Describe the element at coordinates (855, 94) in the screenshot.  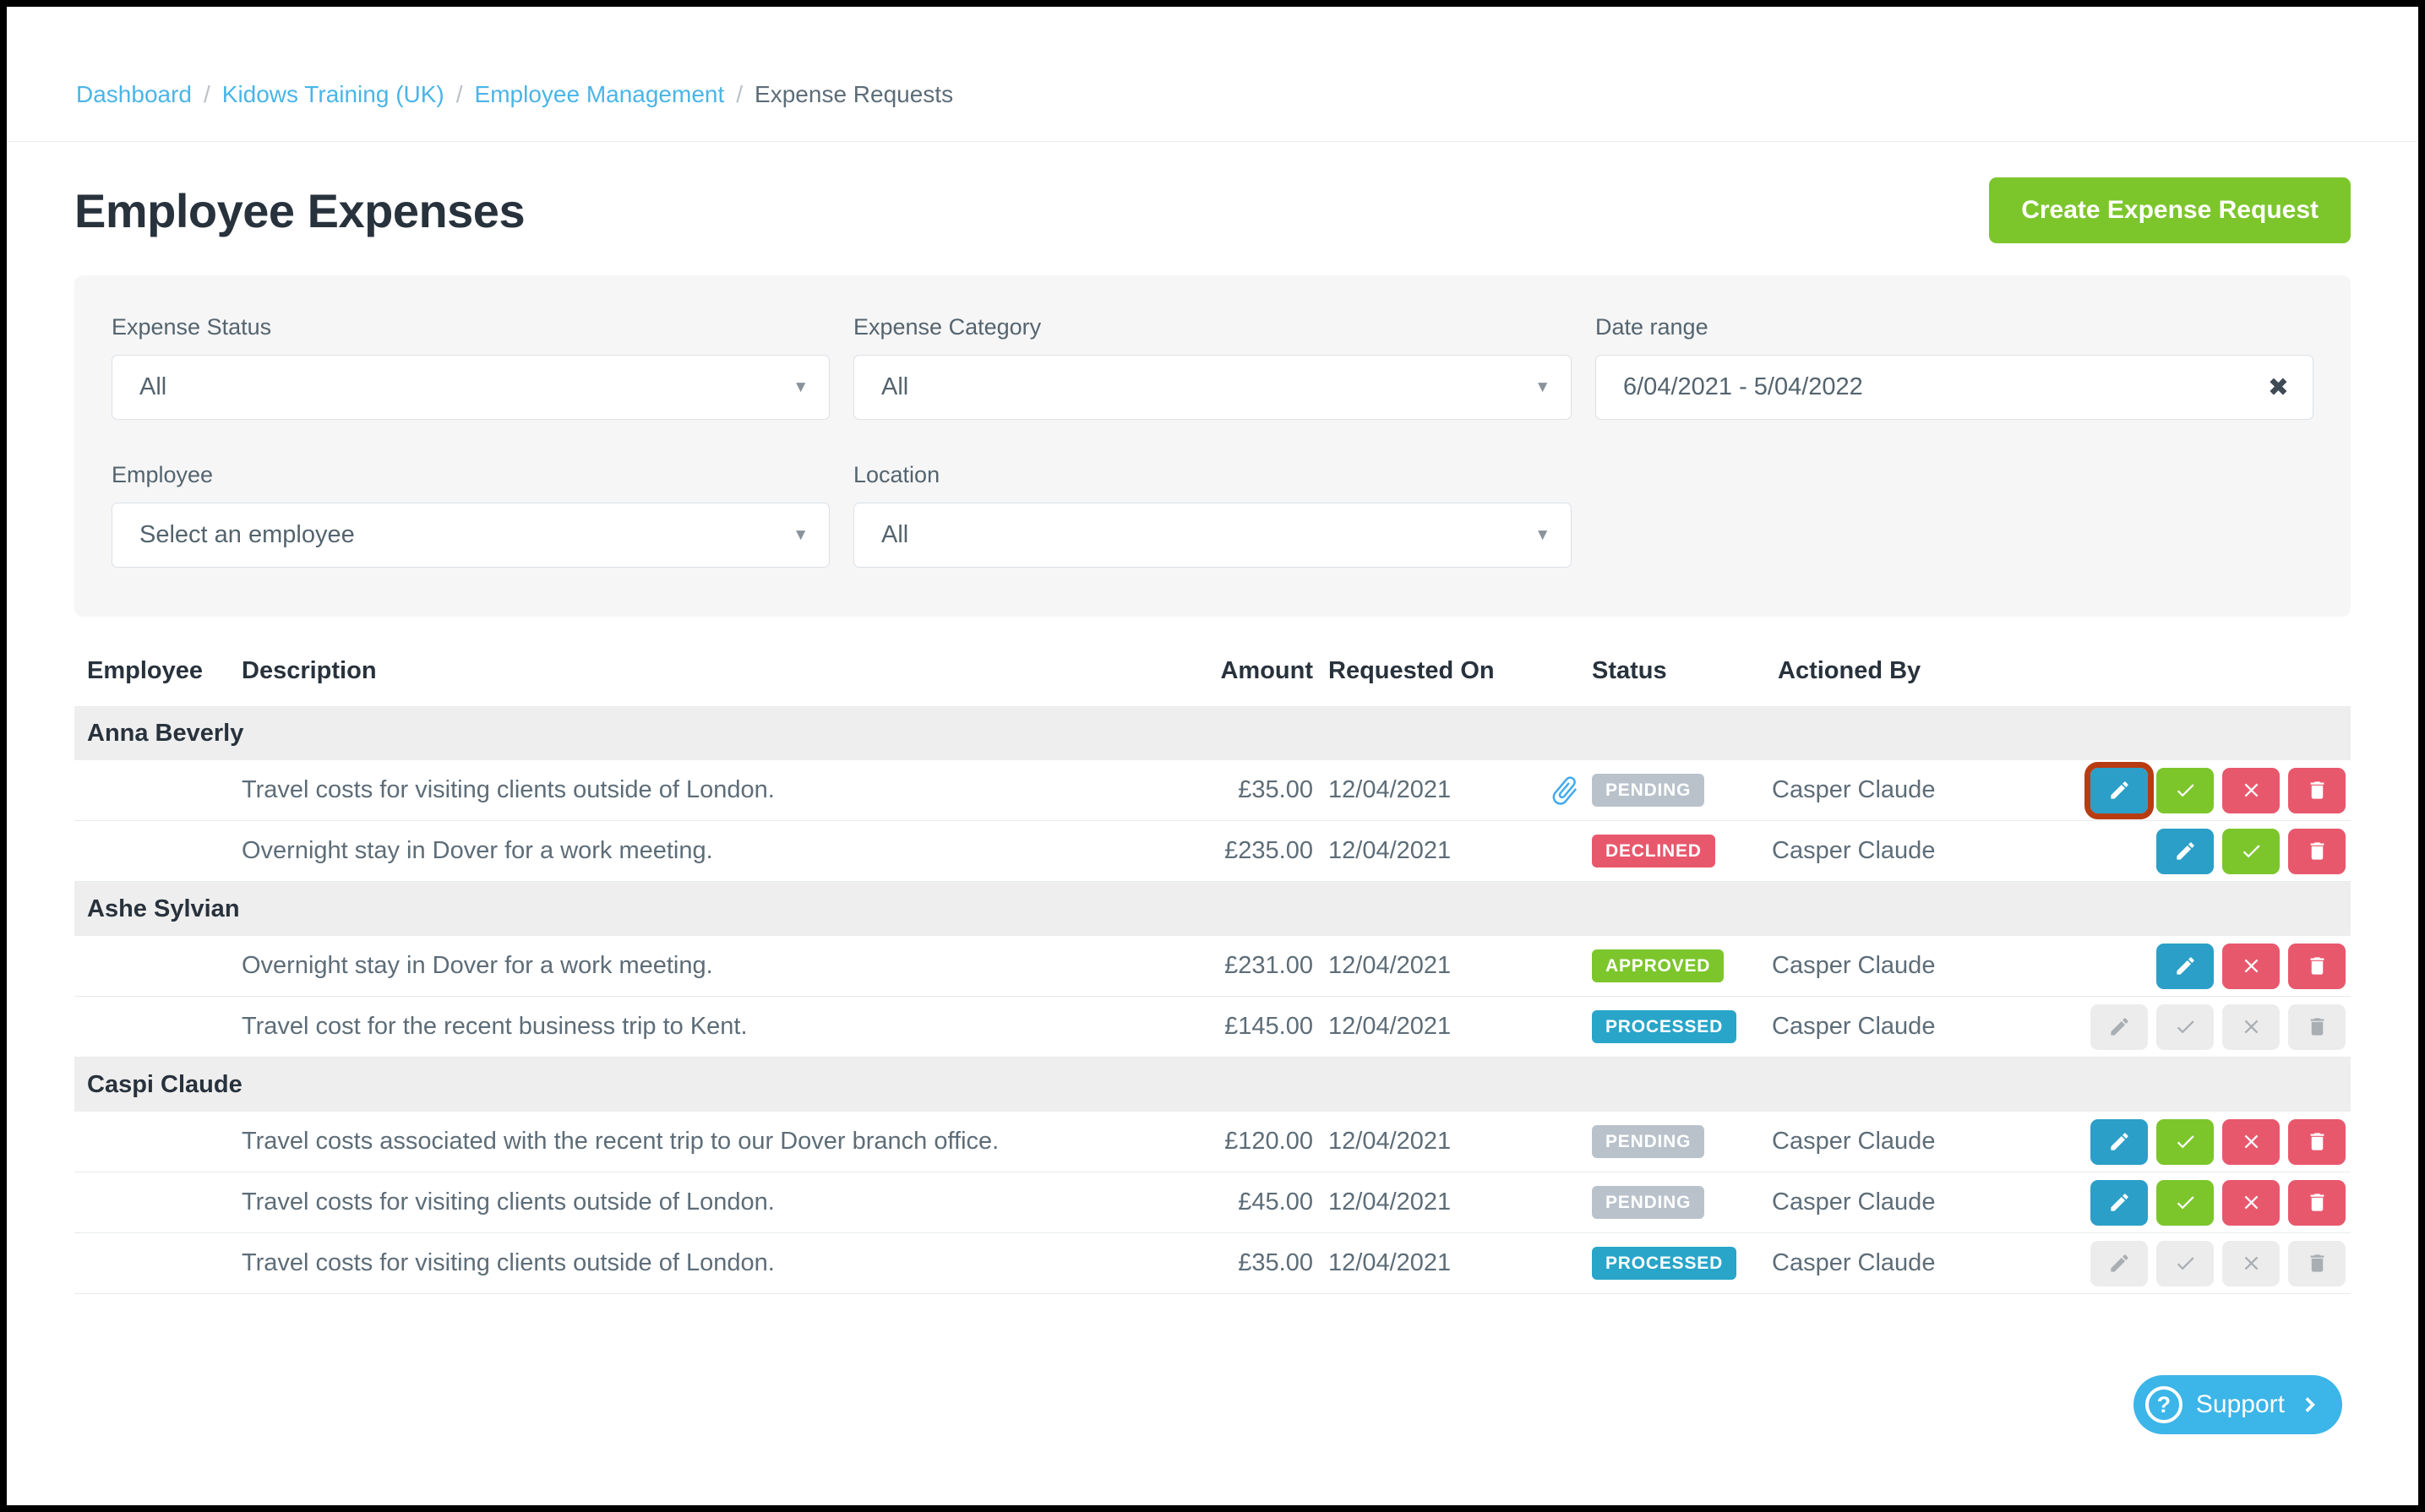
I see `breadcrumb-current-page: Expense Requests` at that location.